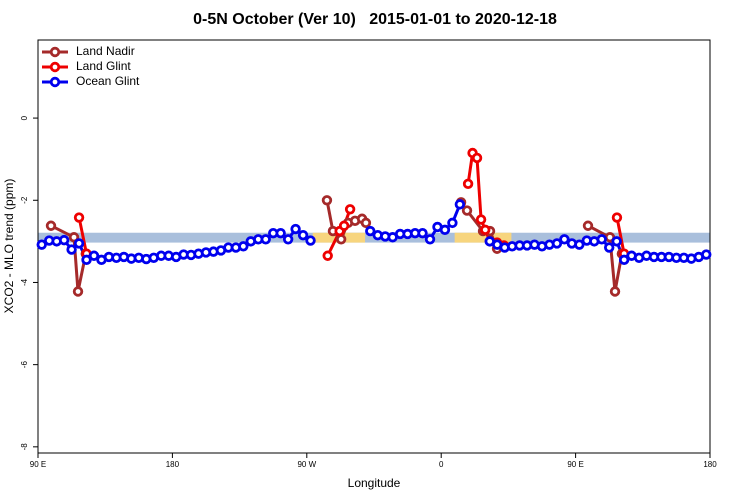 Image resolution: width=750 pixels, height=500 pixels. Describe the element at coordinates (24, 200) in the screenshot. I see `y-tick-label: -2` at that location.